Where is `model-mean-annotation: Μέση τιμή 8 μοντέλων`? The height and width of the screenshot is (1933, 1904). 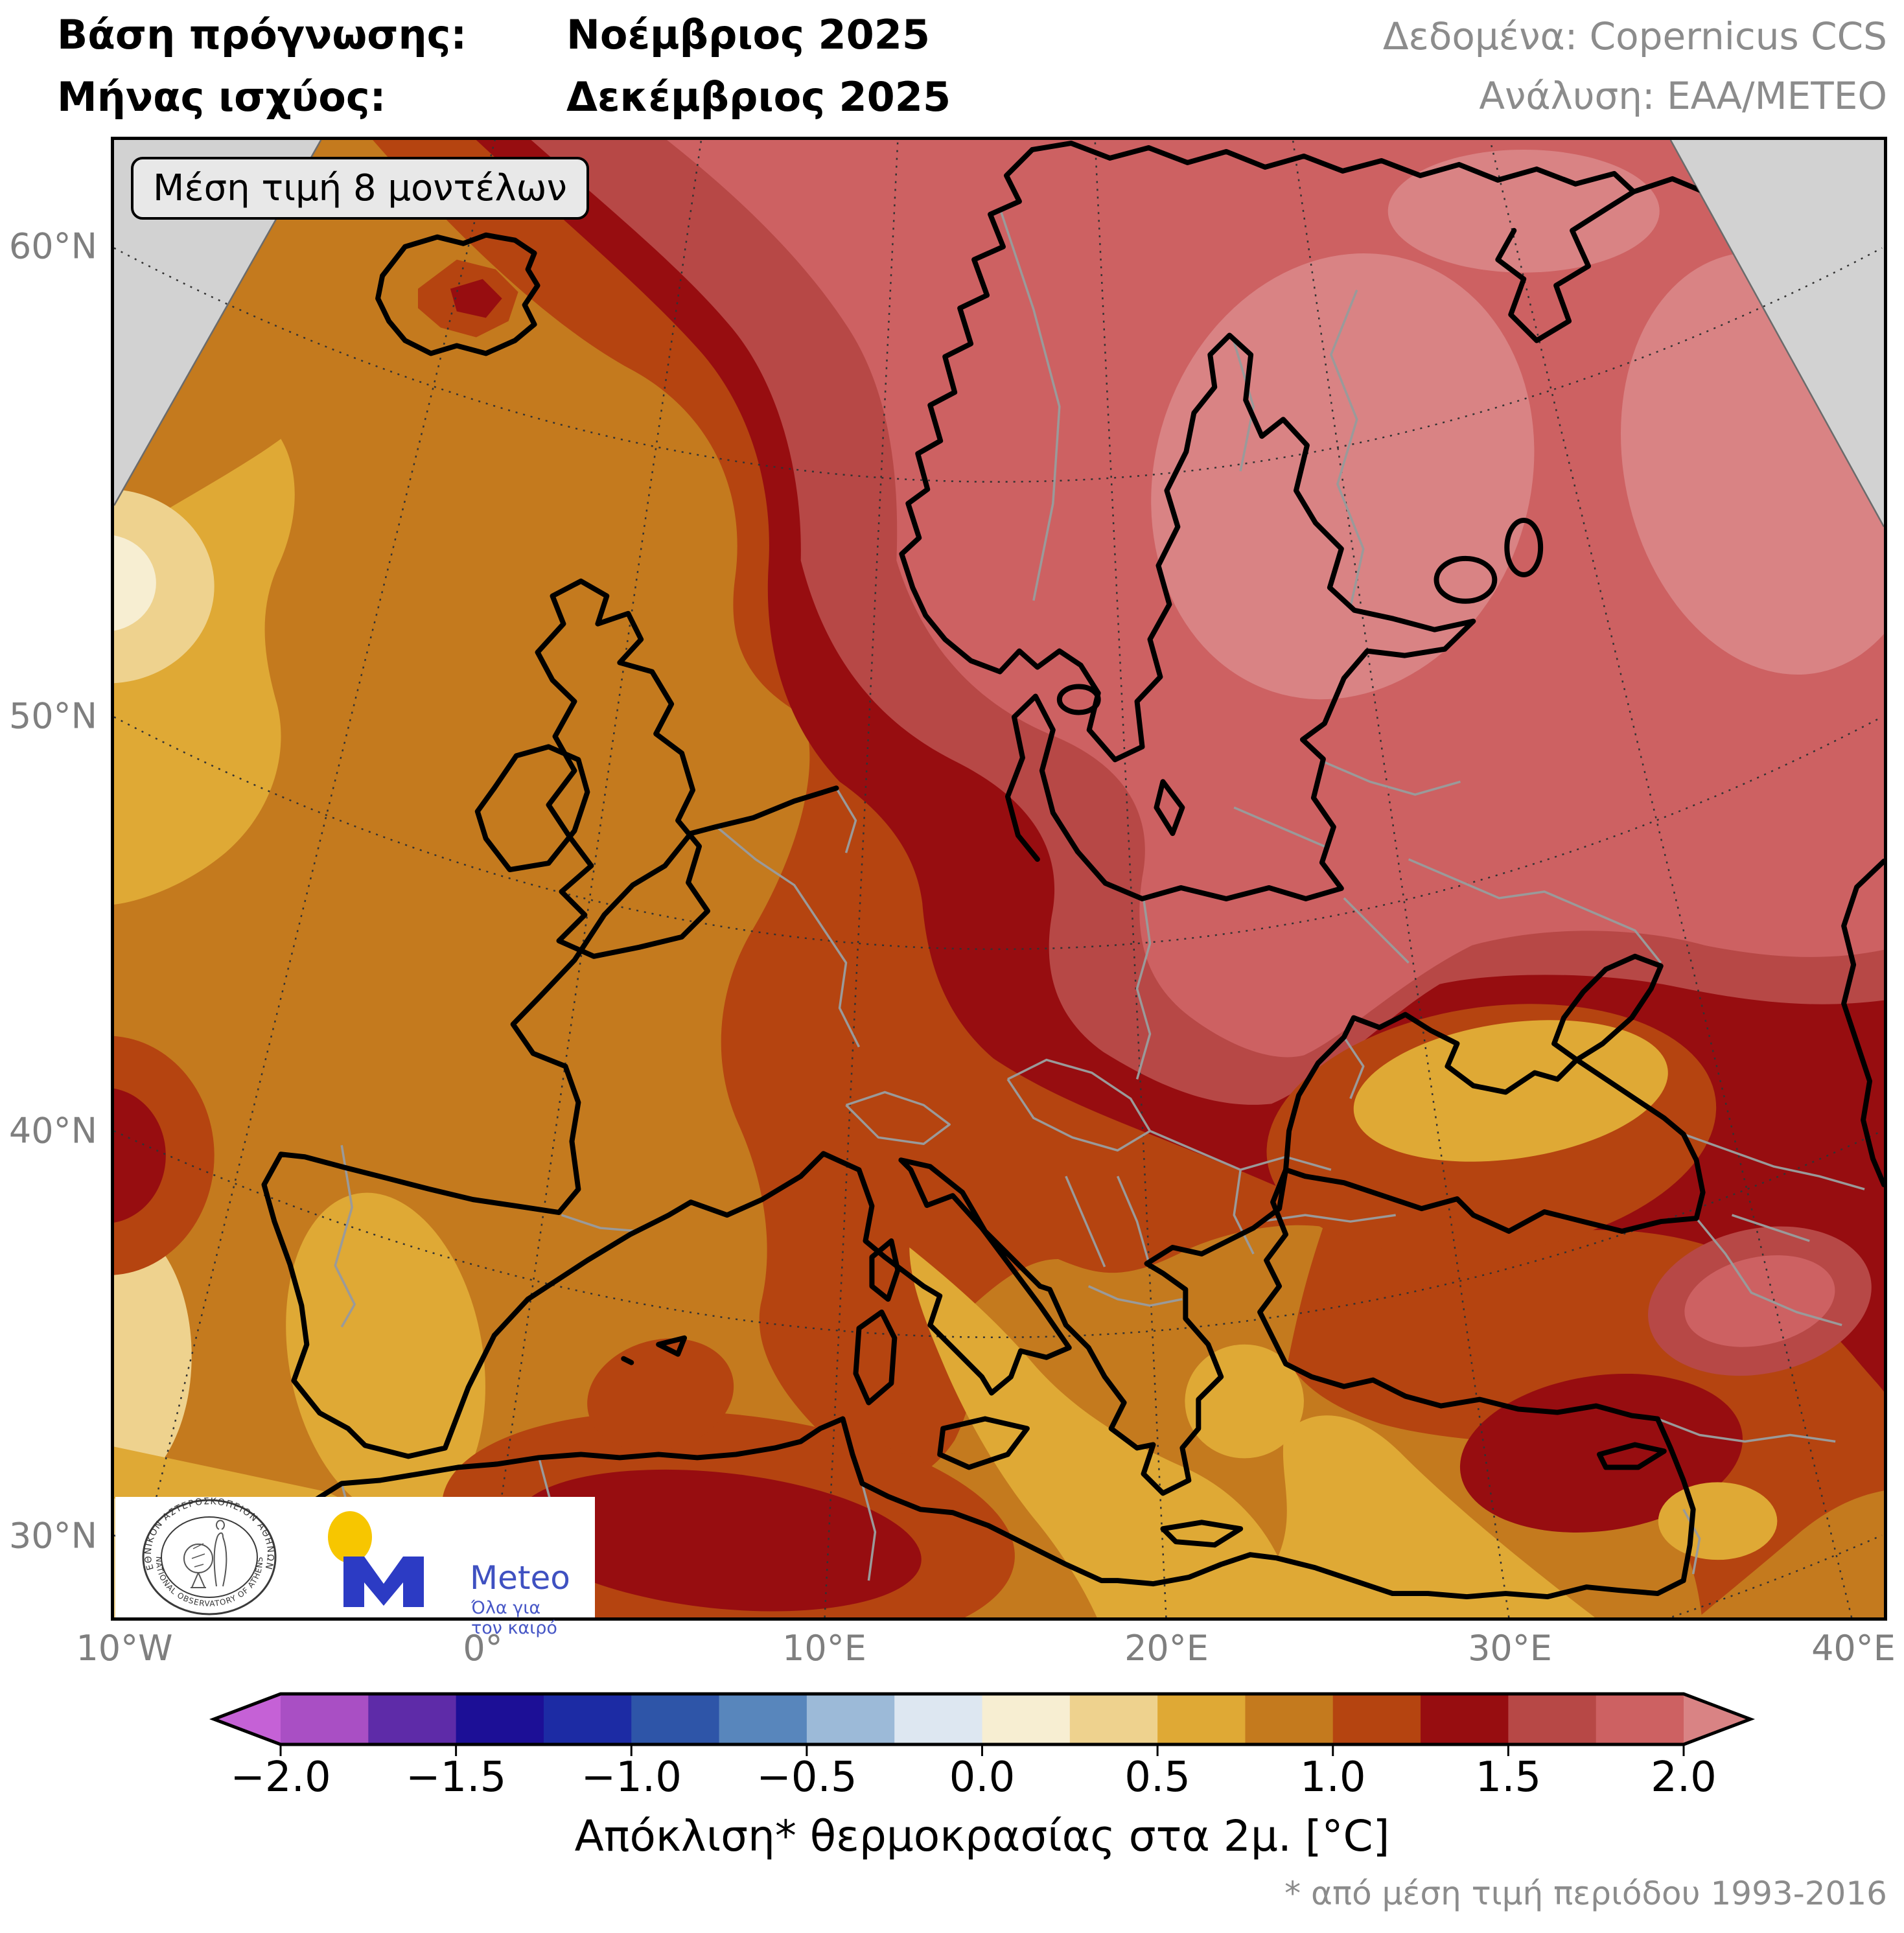 model-mean-annotation: Μέση τιμή 8 μοντέλων is located at coordinates (360, 189).